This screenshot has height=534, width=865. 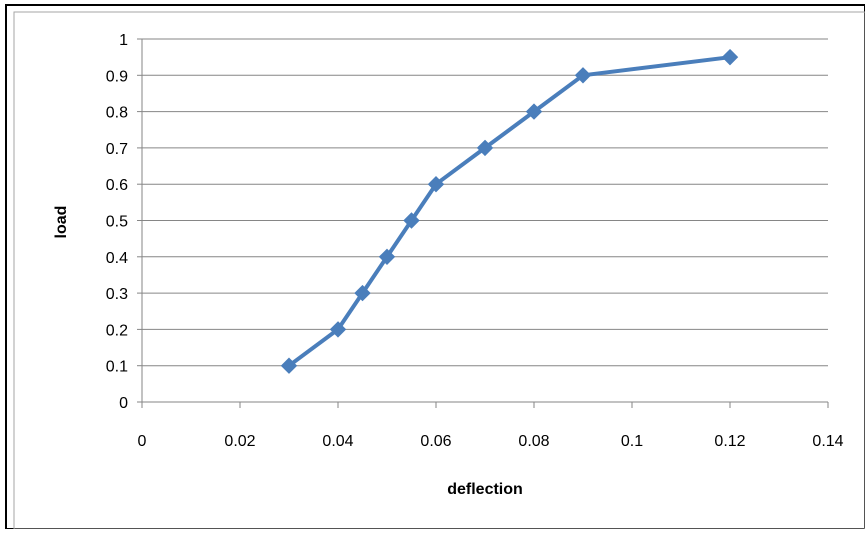 I want to click on y-tick-label: 0.2, so click(x=117, y=330).